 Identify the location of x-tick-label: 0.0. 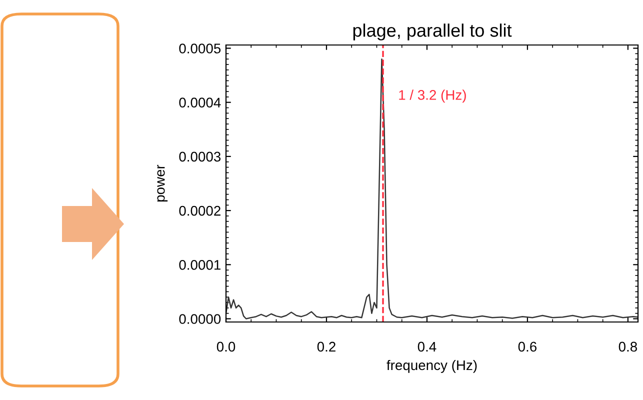
(226, 347).